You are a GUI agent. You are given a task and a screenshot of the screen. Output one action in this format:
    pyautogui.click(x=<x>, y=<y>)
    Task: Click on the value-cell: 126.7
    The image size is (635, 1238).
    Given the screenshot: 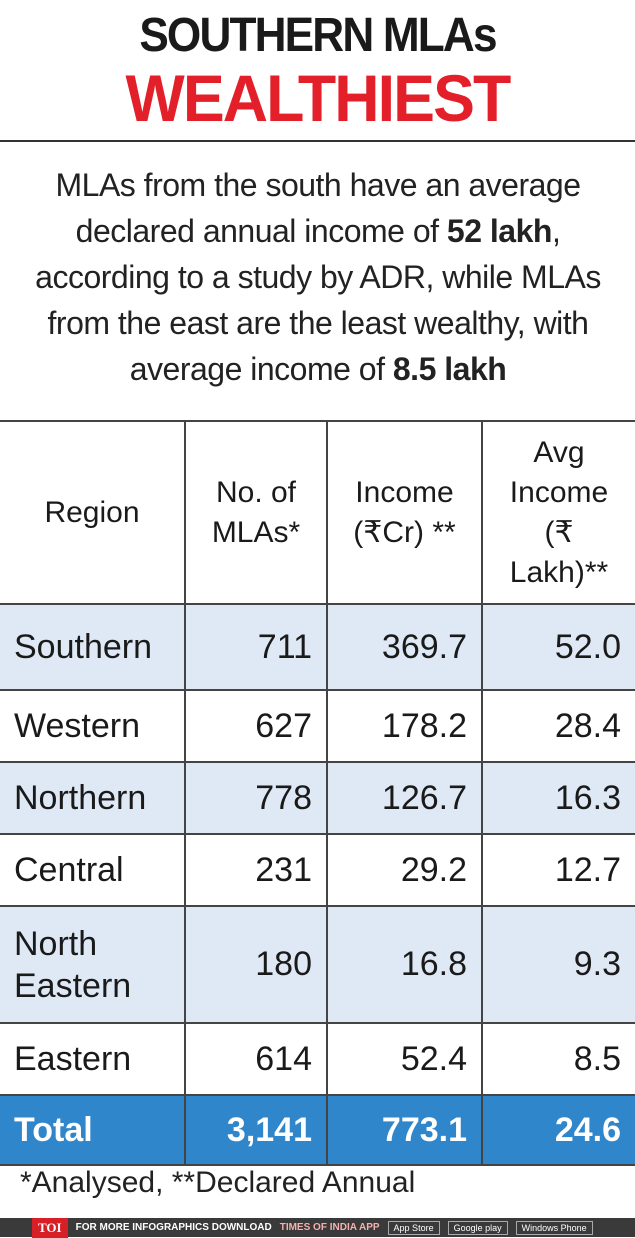 What is the action you would take?
    pyautogui.click(x=404, y=798)
    